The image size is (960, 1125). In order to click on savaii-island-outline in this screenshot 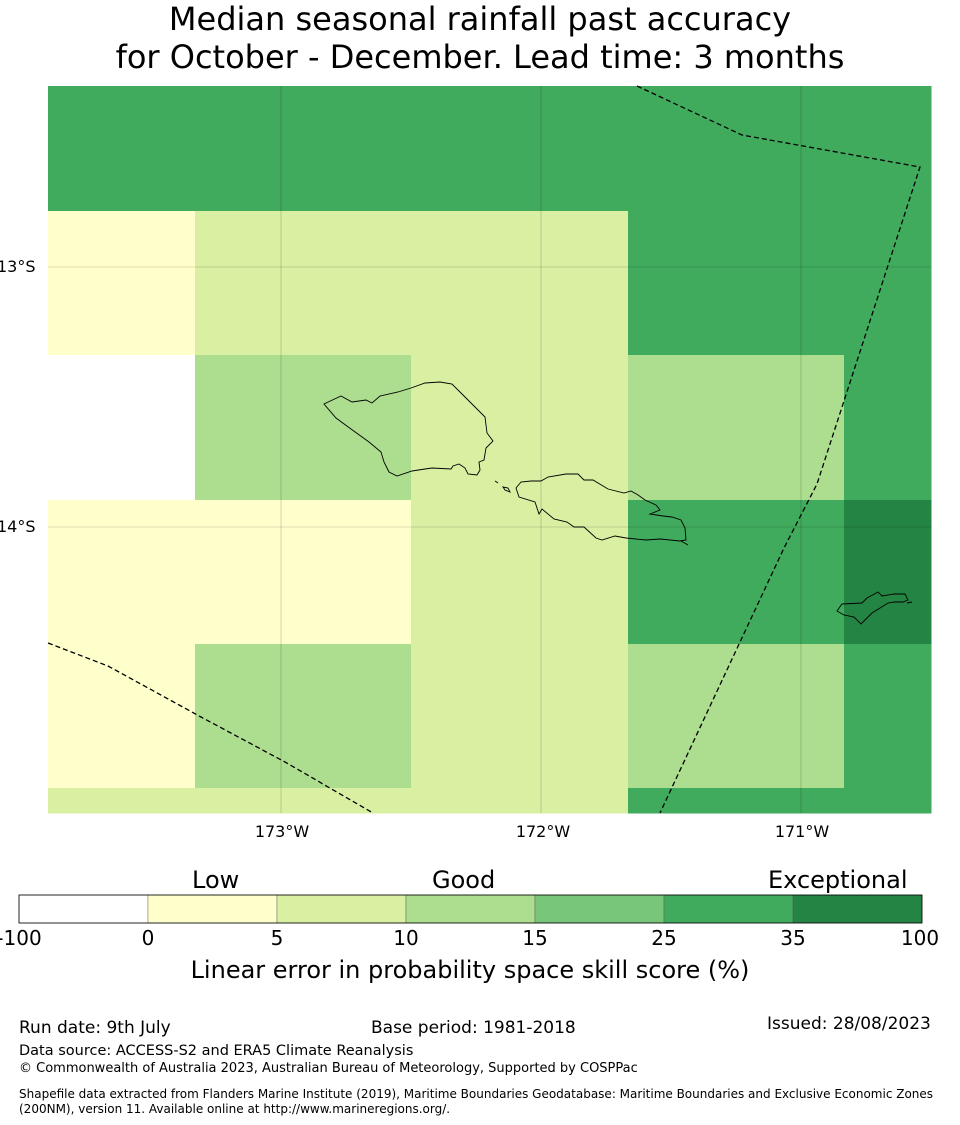, I will do `click(408, 429)`.